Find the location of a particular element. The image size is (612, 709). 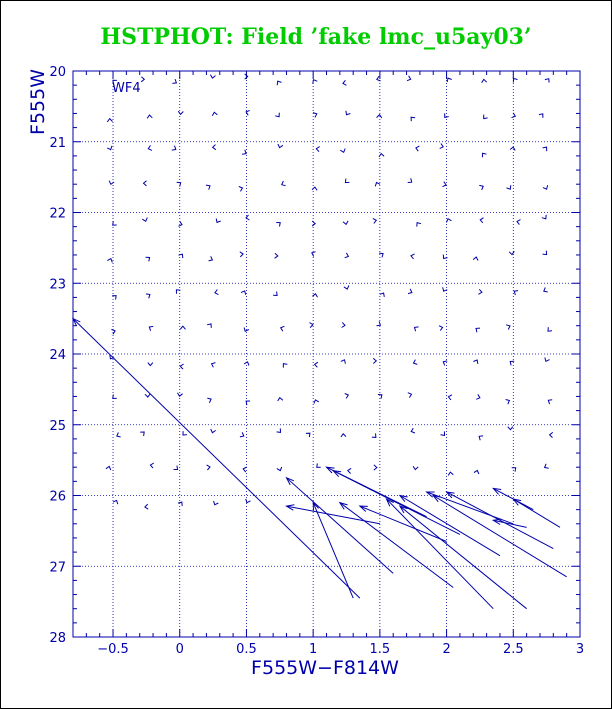

y-tick-labels: 20 21 22 23 24 25 26 27 28 is located at coordinates (57, 355).